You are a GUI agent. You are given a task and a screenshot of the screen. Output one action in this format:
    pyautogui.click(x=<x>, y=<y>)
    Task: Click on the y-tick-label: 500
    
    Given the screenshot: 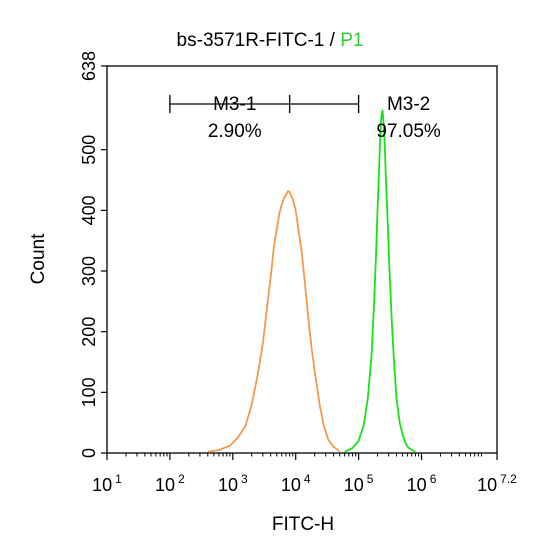 What is the action you would take?
    pyautogui.click(x=89, y=150)
    